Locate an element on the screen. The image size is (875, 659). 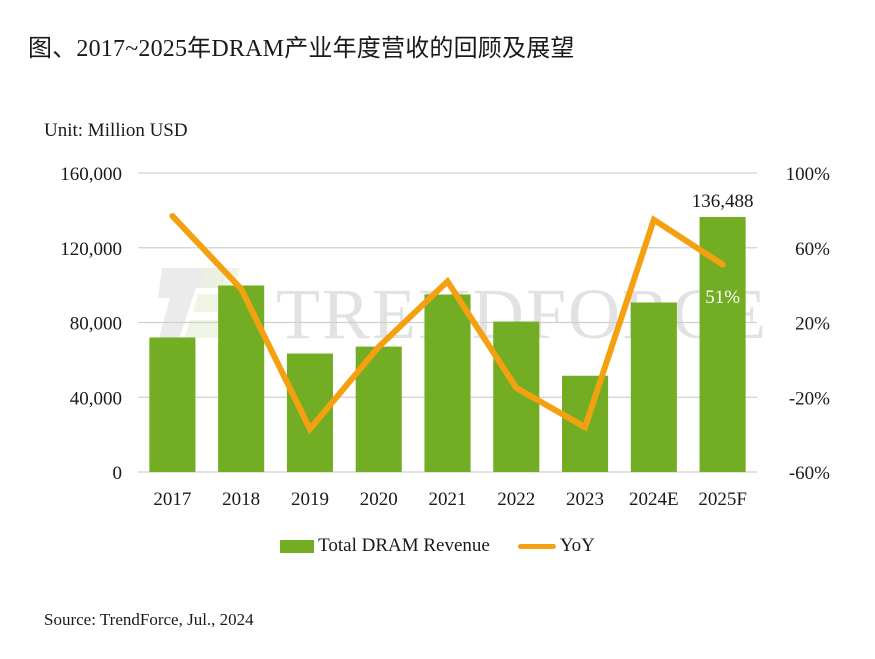
x-tick-label: 2024E is located at coordinates (654, 499).